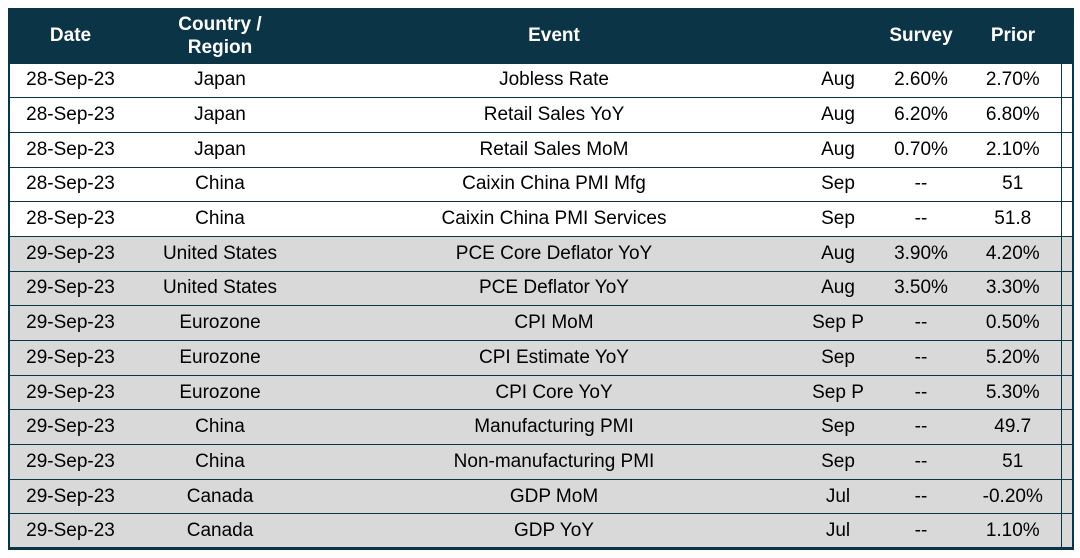 This screenshot has height=558, width=1080. I want to click on table-row: 29-Sep-23 Canada GDP YoY Jul -- 1.10%, so click(541, 531).